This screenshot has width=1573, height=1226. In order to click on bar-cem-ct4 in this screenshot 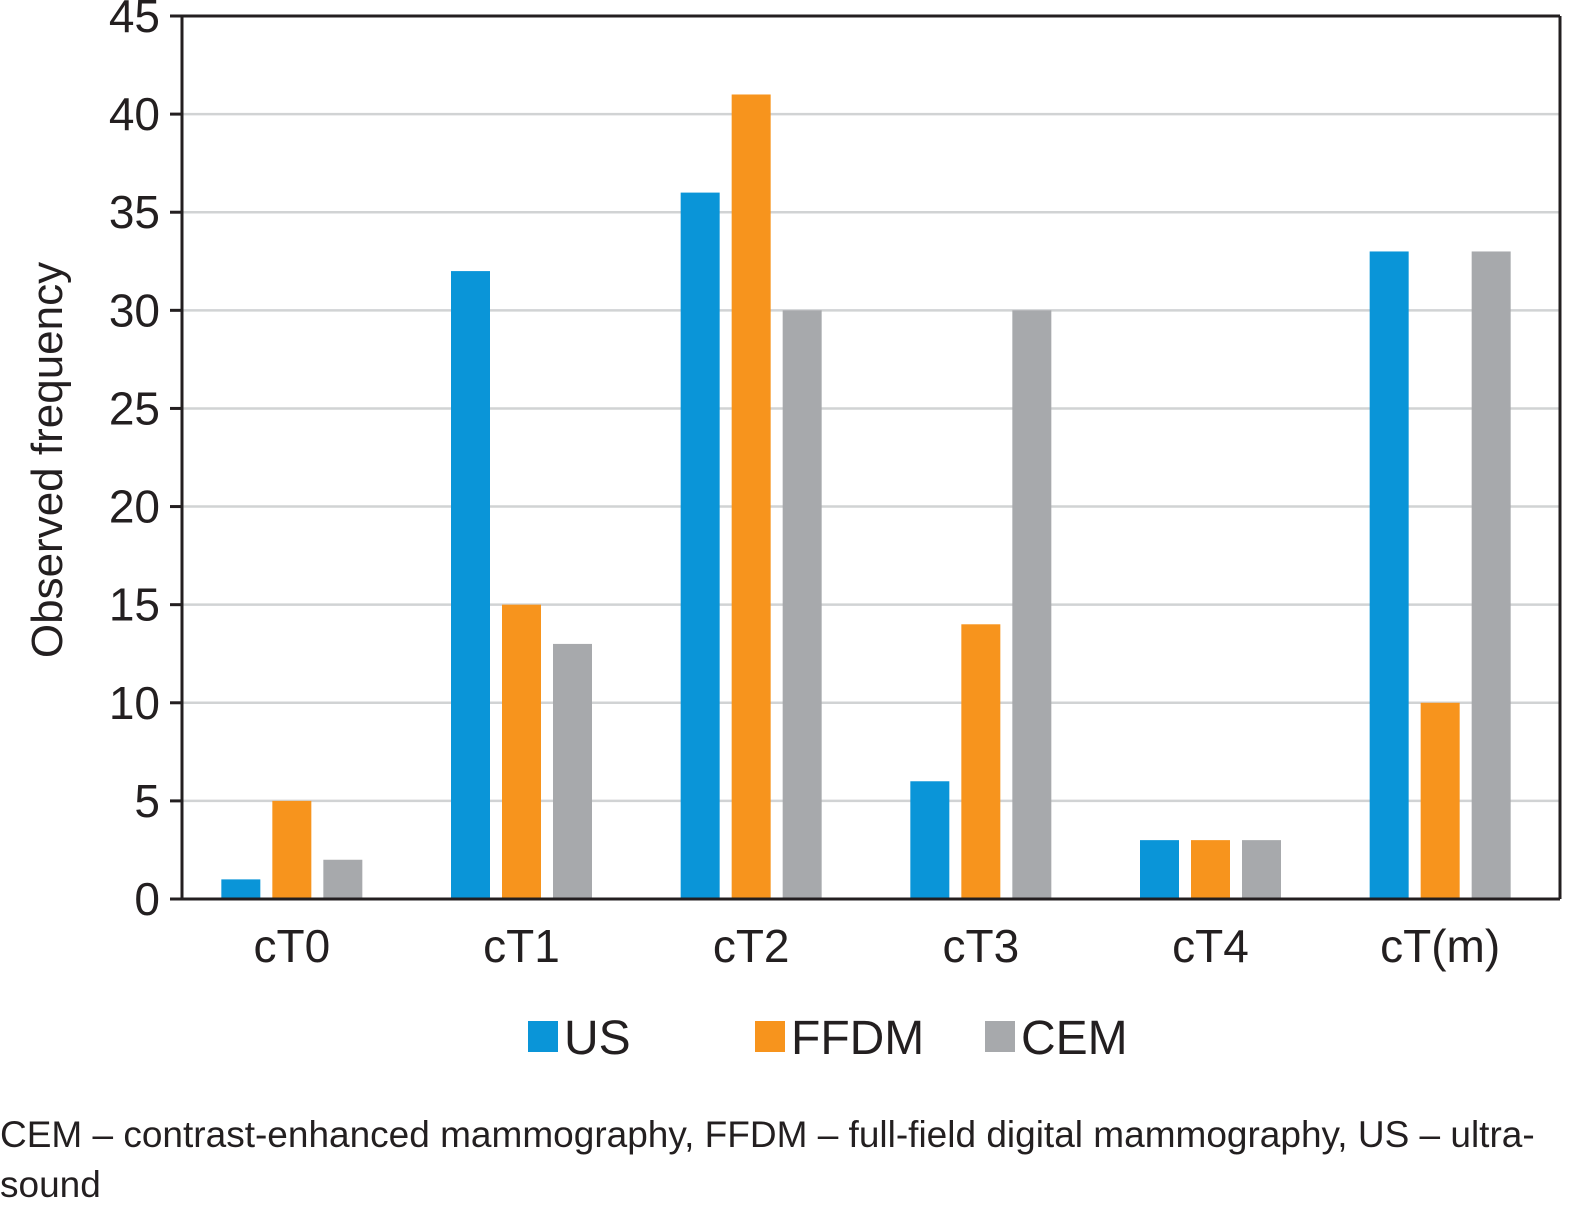, I will do `click(1261, 869)`.